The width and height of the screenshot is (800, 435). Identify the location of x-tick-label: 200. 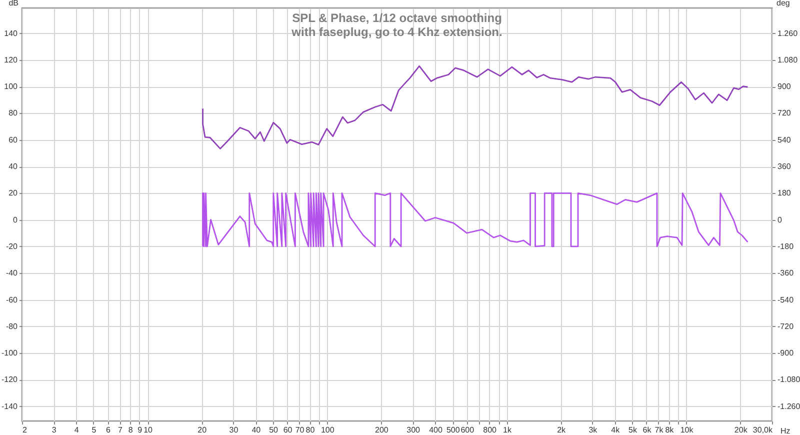
(382, 430).